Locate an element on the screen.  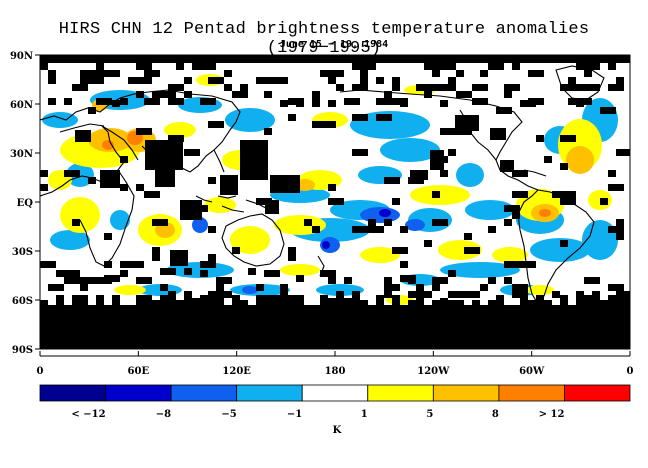
colorbar-label: 8 is located at coordinates (495, 414).